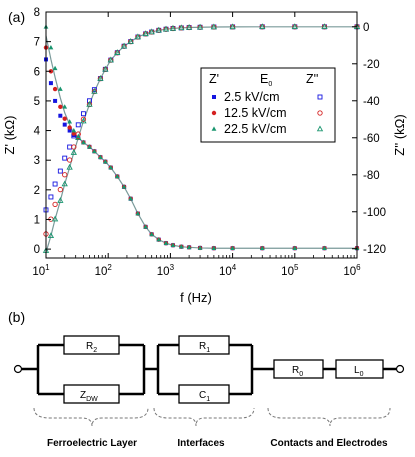 The width and height of the screenshot is (415, 457). Describe the element at coordinates (371, 176) in the screenshot. I see `y-right-tick-label-4: -80` at that location.